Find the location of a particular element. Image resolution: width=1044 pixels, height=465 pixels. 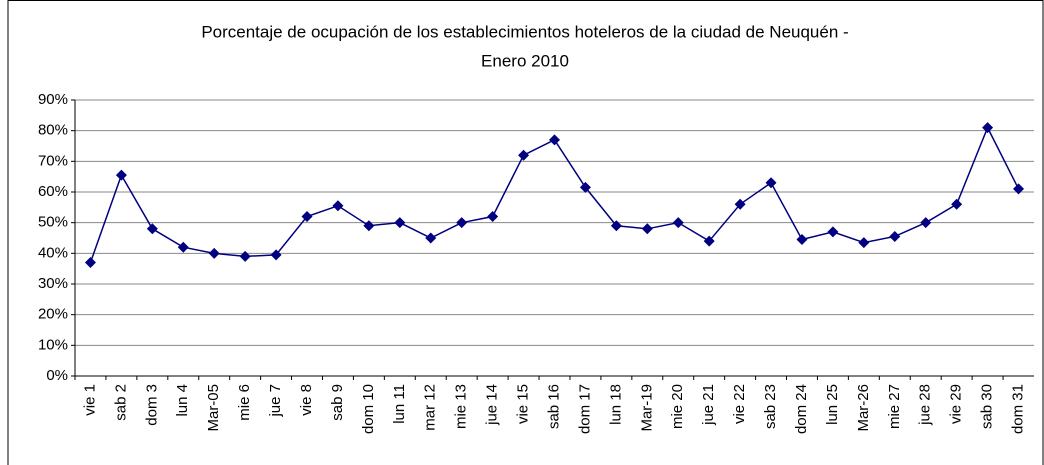

x-tick-label: mie 20 is located at coordinates (677, 406).